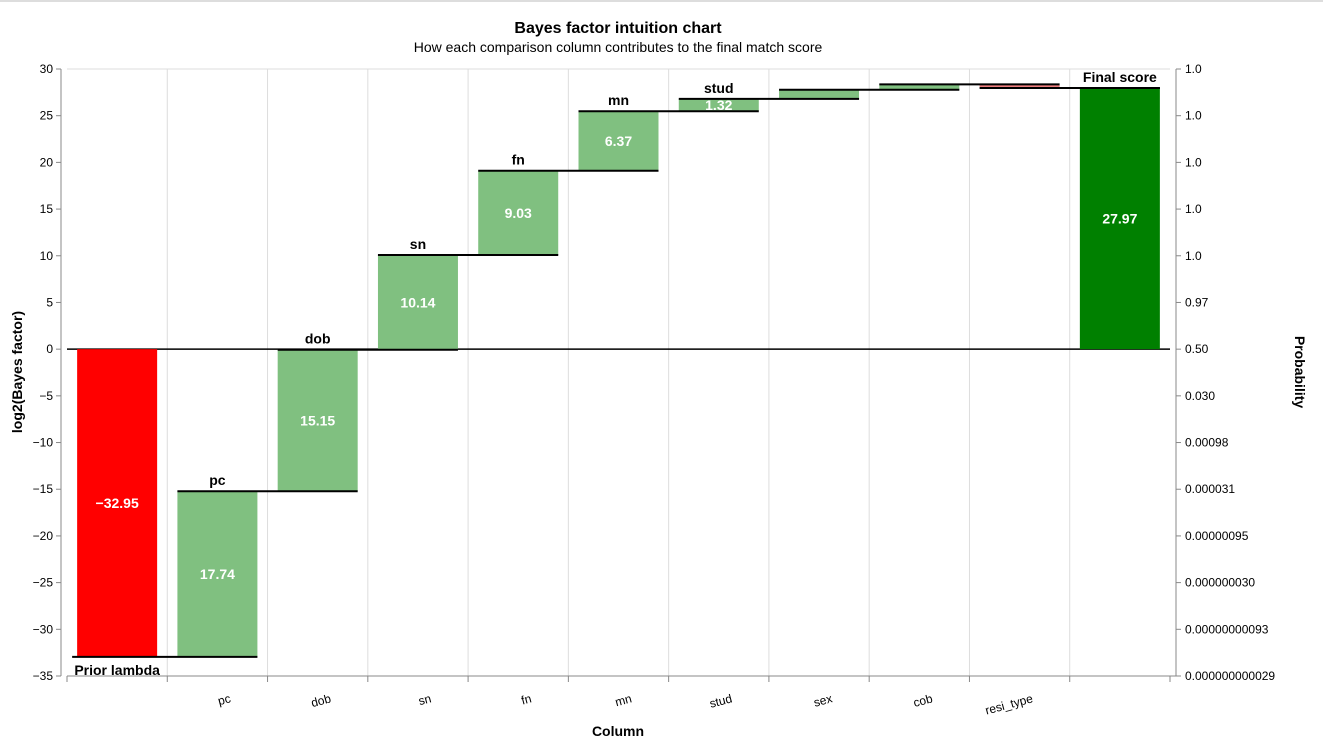  Describe the element at coordinates (1009, 704) in the screenshot. I see `x-tick-label: resi_type` at that location.